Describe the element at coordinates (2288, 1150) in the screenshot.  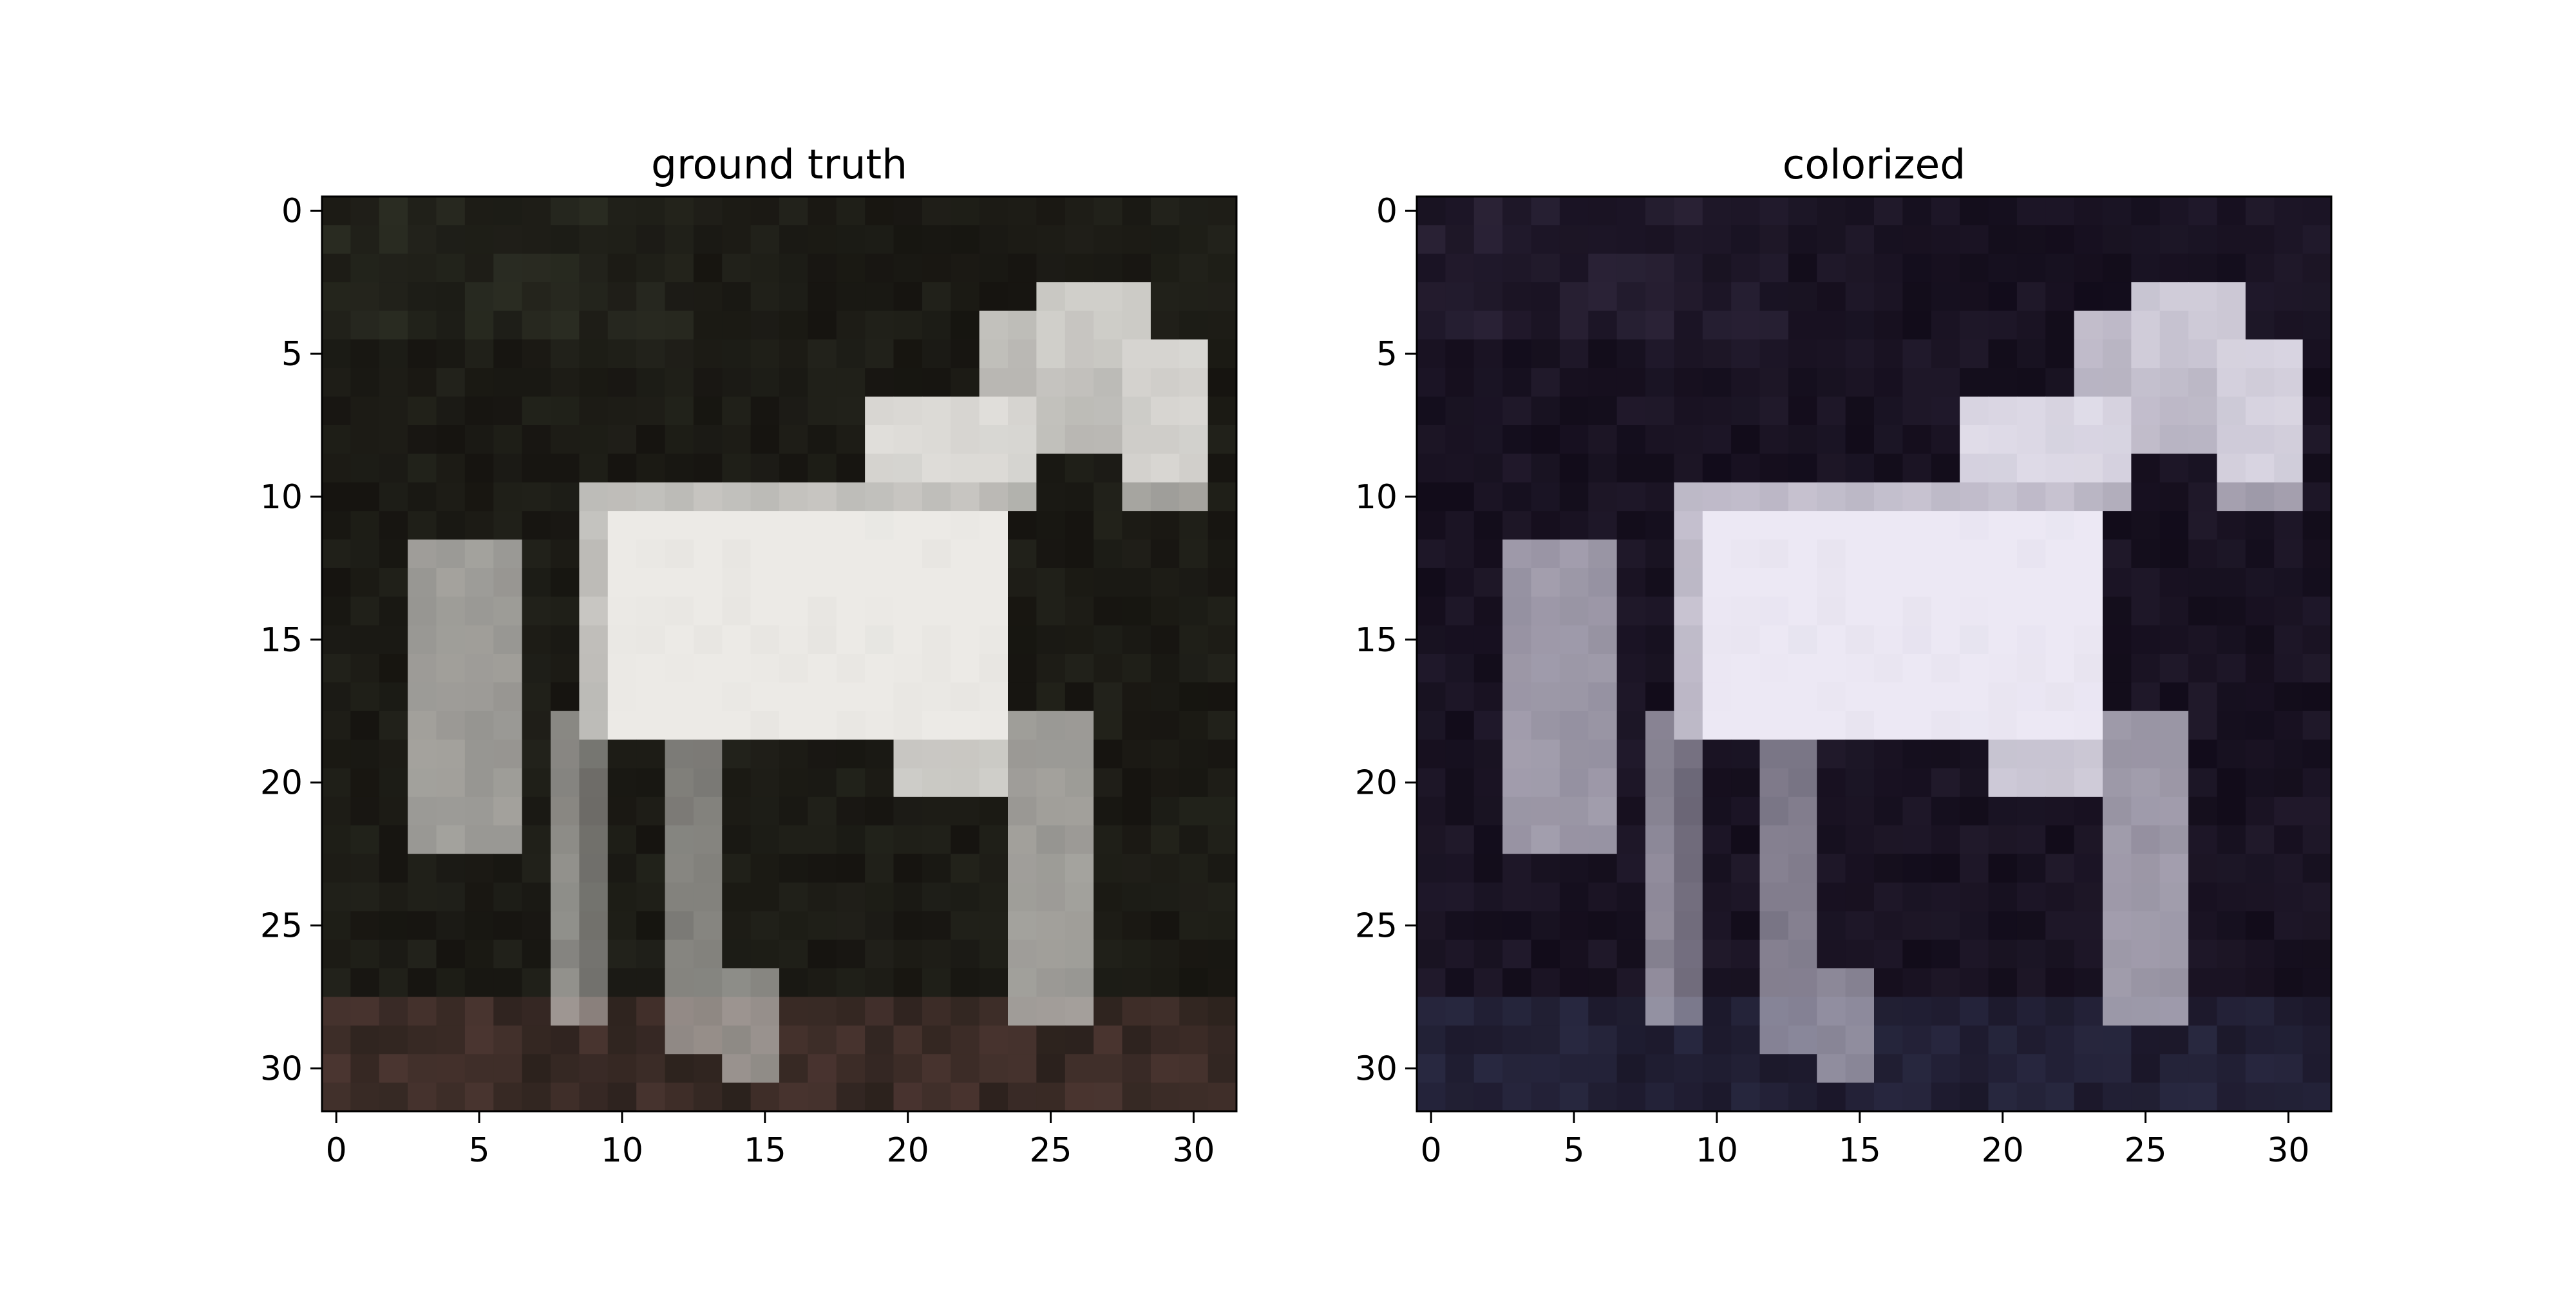
I see `x-tick-label: 30` at that location.